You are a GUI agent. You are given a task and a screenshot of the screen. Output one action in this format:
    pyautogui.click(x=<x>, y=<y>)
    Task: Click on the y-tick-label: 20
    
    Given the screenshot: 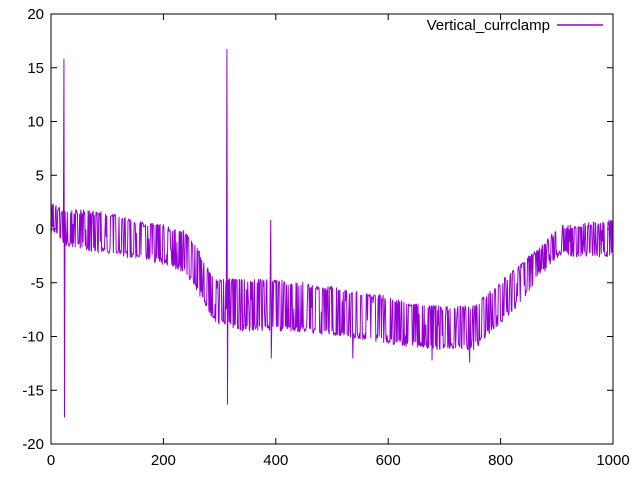 What is the action you would take?
    pyautogui.click(x=35, y=14)
    